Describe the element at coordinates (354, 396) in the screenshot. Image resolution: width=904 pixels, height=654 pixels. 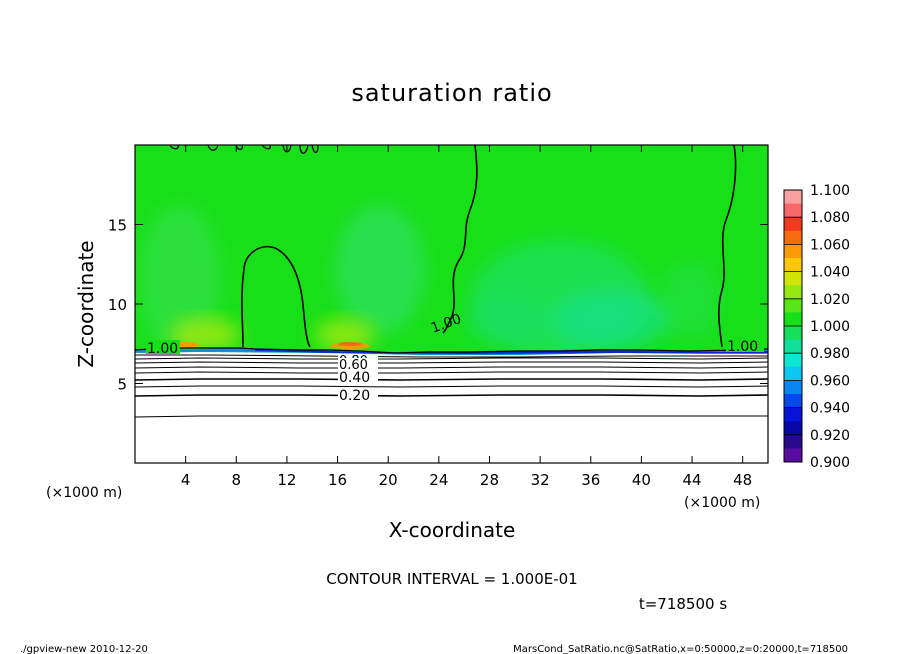
I see `contour-label: 0.20` at that location.